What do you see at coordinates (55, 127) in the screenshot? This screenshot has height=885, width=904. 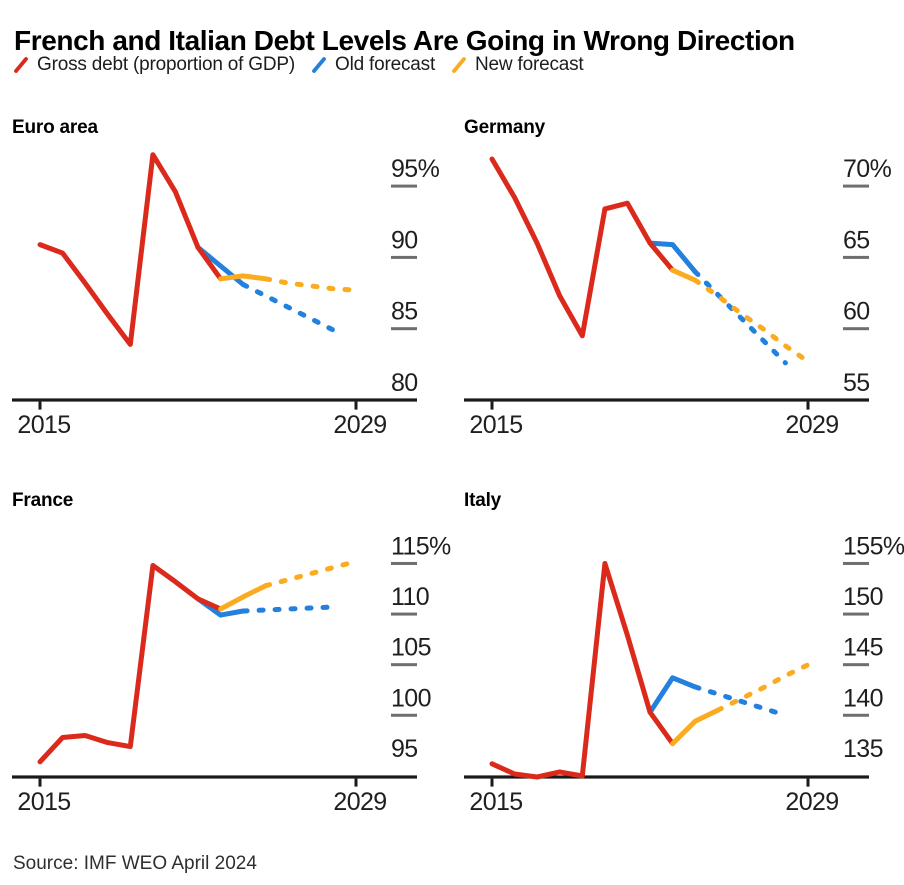 I see `panel-title-euro-area: Euro area` at bounding box center [55, 127].